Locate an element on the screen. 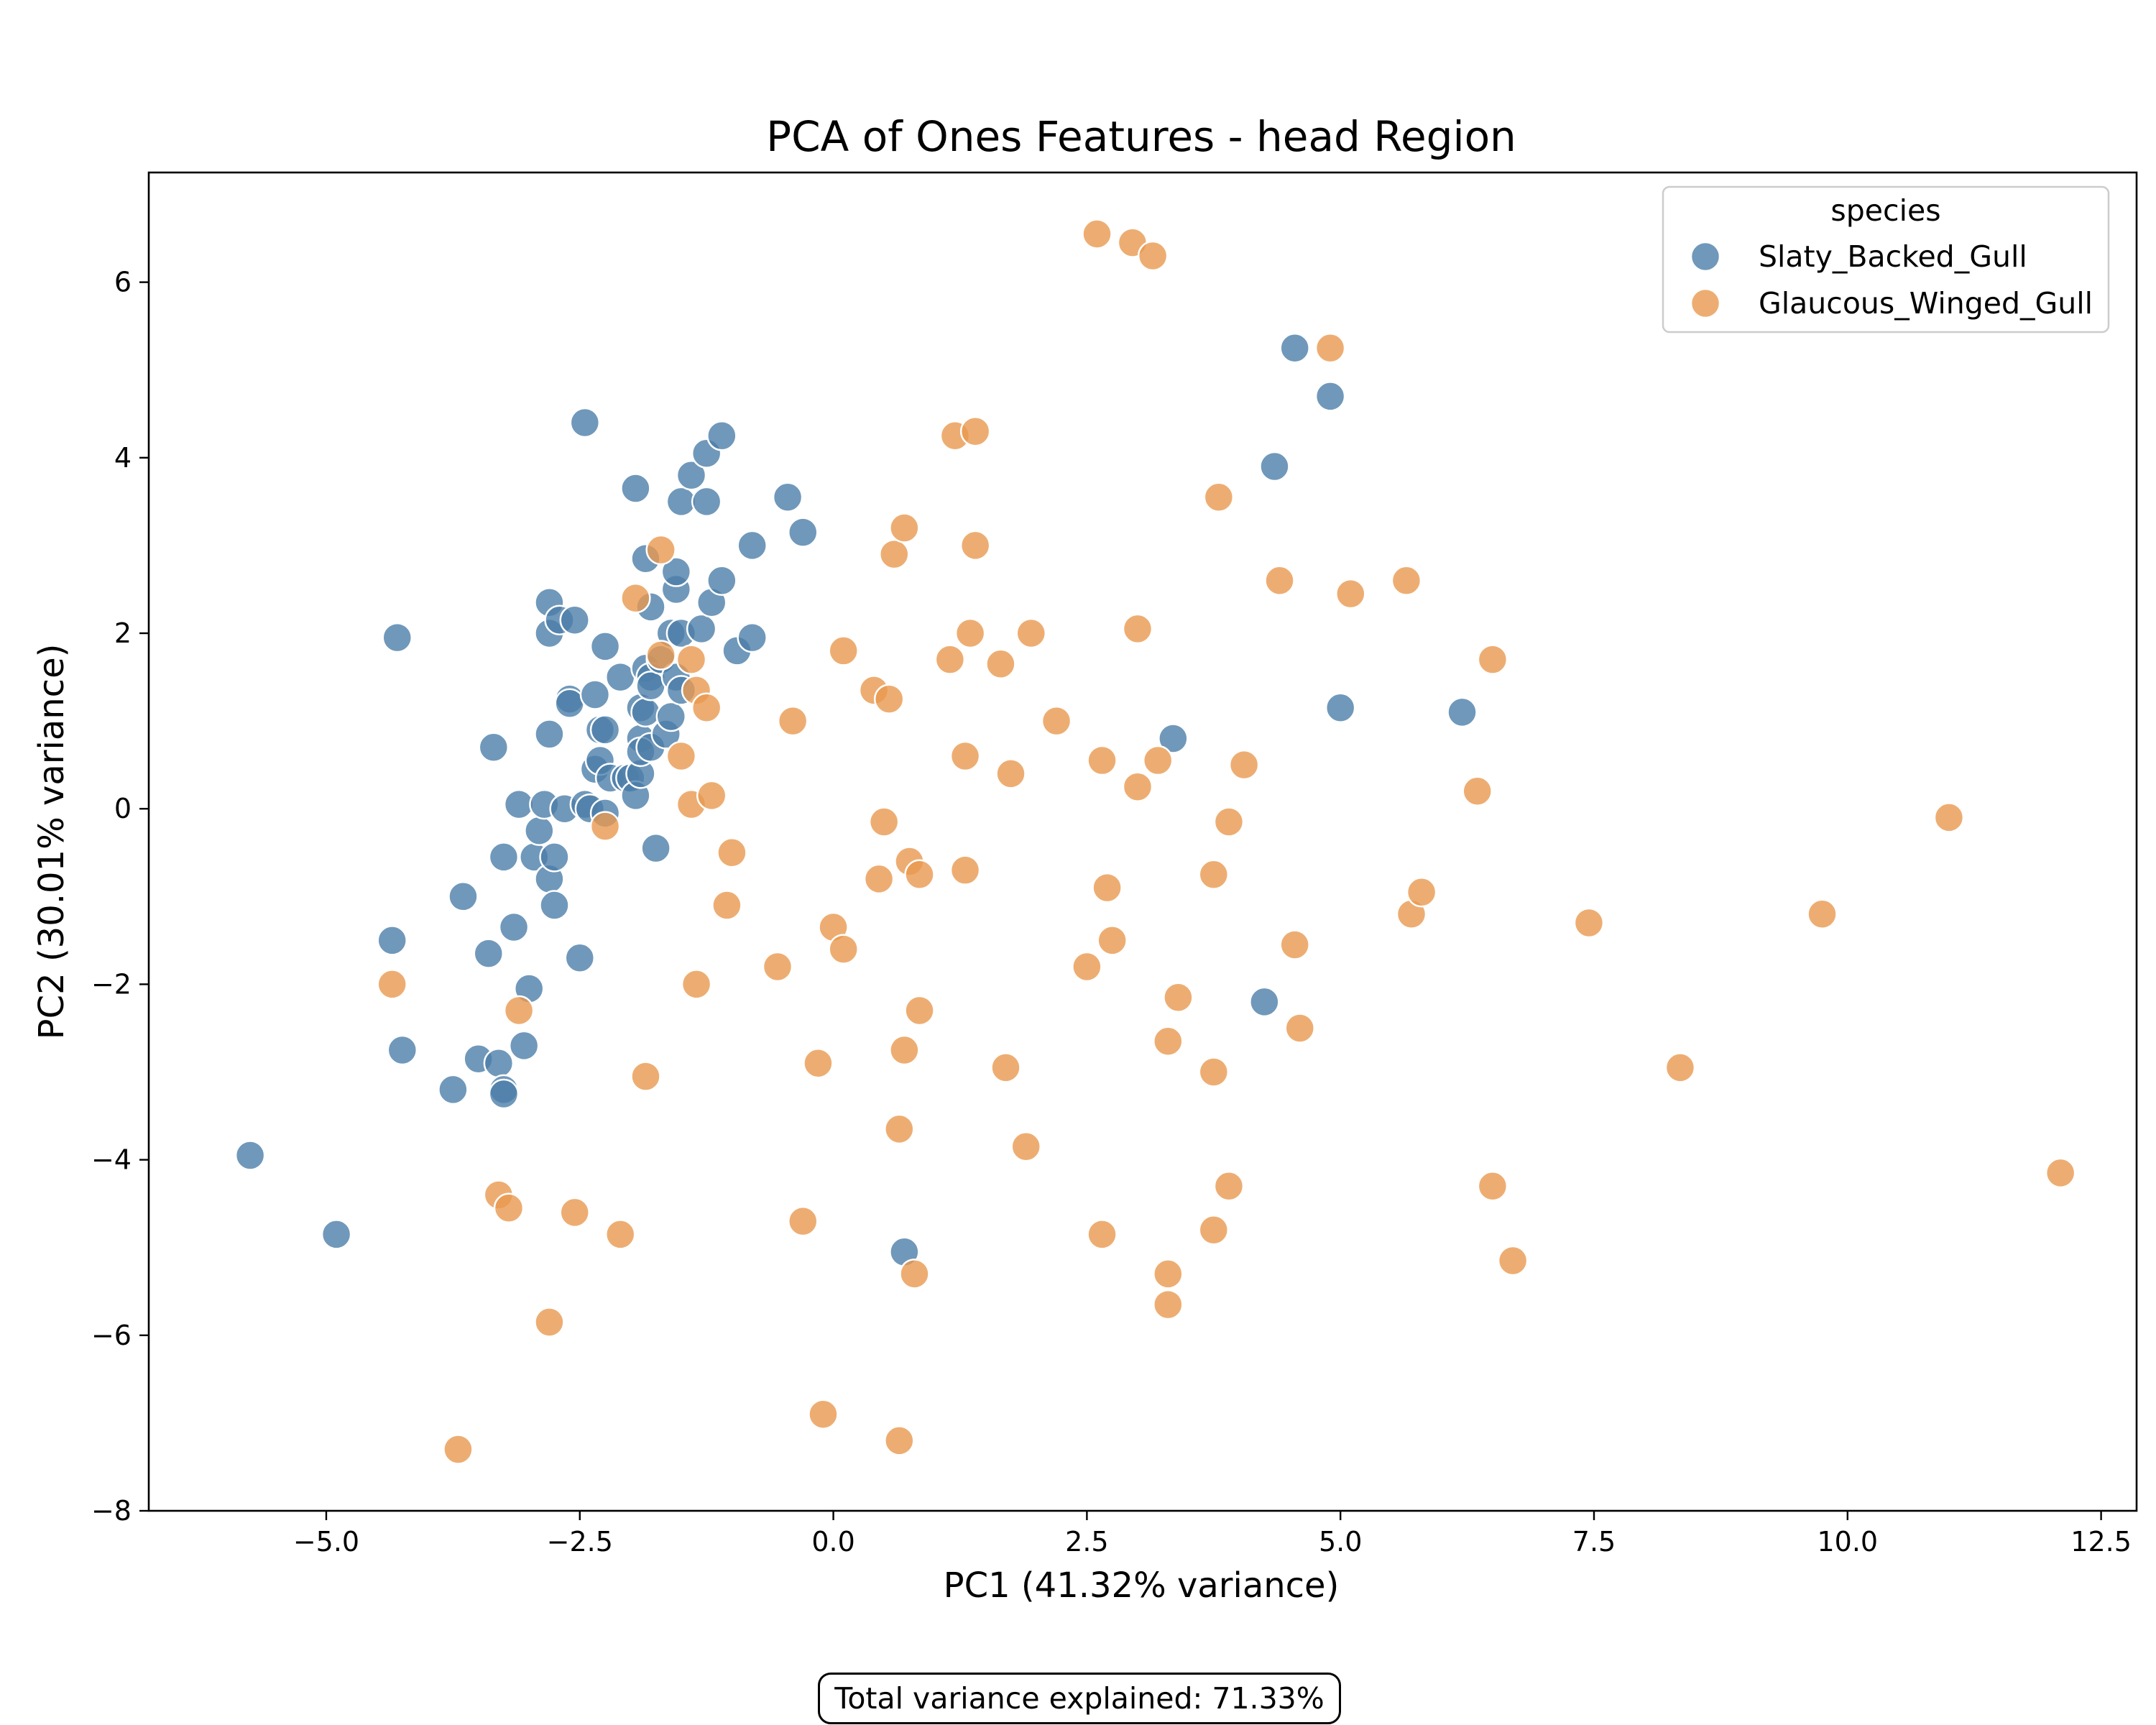  x-tick-label: 12.5 is located at coordinates (2101, 1542).